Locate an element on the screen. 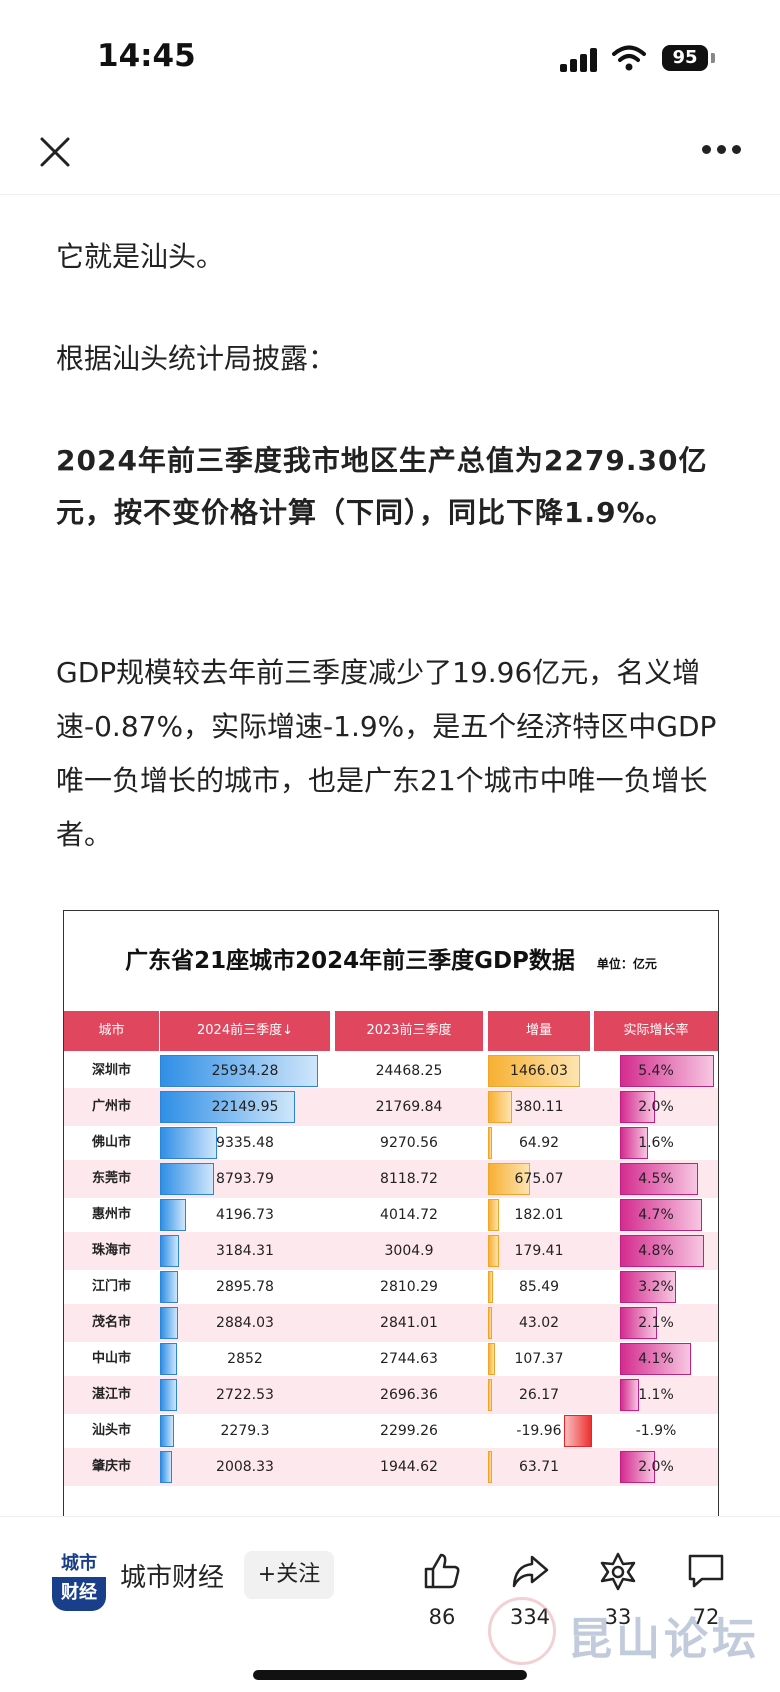 This screenshot has height=1692, width=780. table-row: 东莞市 8793.79 8118.72 675.07 4.5% is located at coordinates (391, 1179).